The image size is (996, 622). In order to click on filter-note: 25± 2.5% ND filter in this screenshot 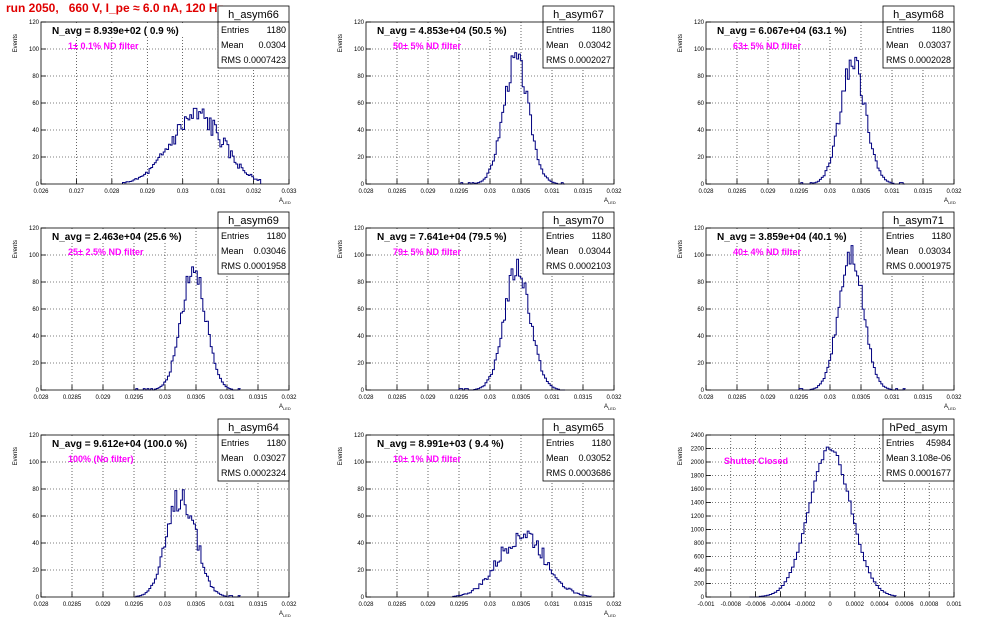, I will do `click(106, 252)`.